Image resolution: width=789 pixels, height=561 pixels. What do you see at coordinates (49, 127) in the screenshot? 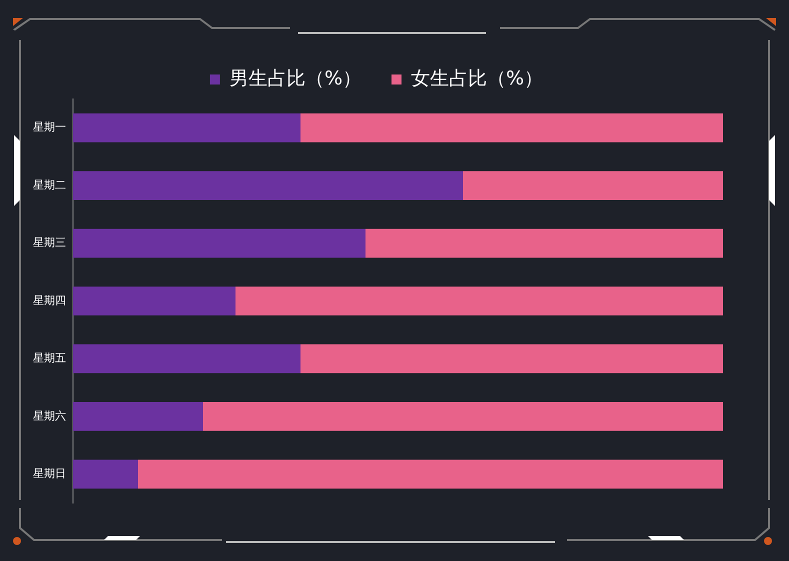
I see `y-tick-label: 星期一` at bounding box center [49, 127].